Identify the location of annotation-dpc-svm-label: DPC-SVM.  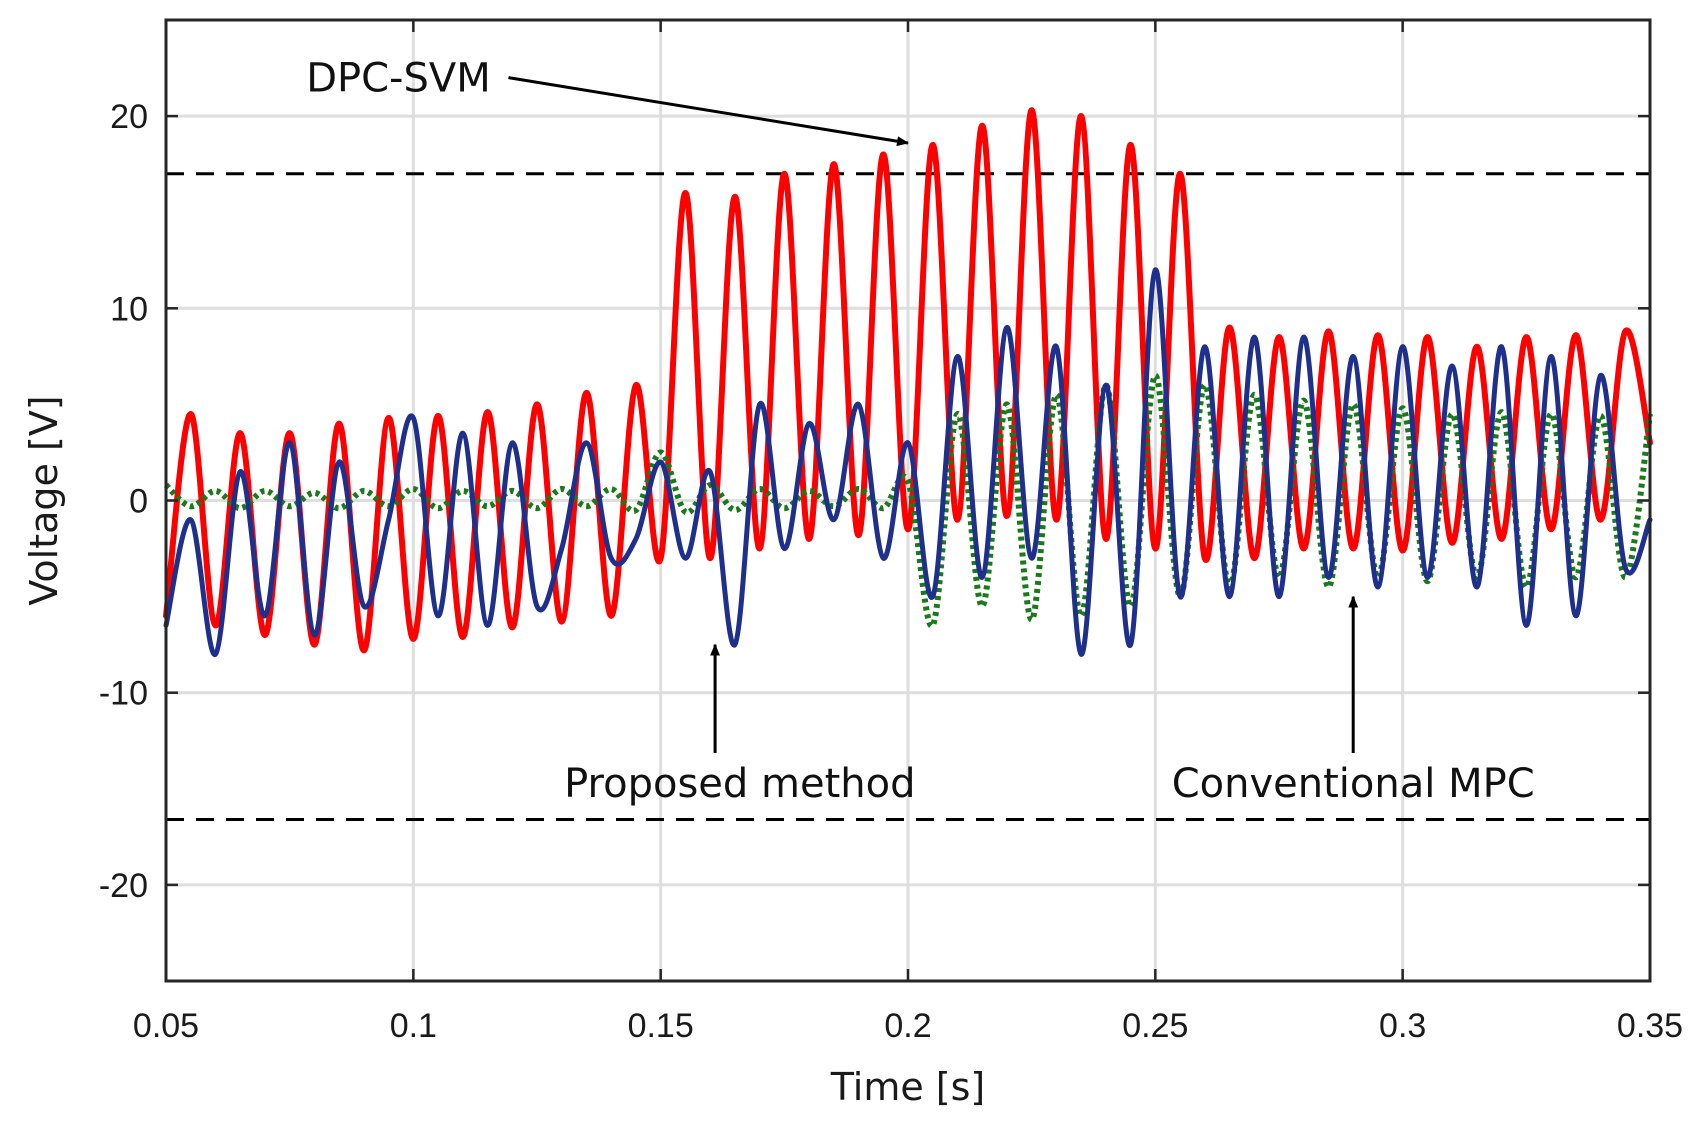
(398, 79).